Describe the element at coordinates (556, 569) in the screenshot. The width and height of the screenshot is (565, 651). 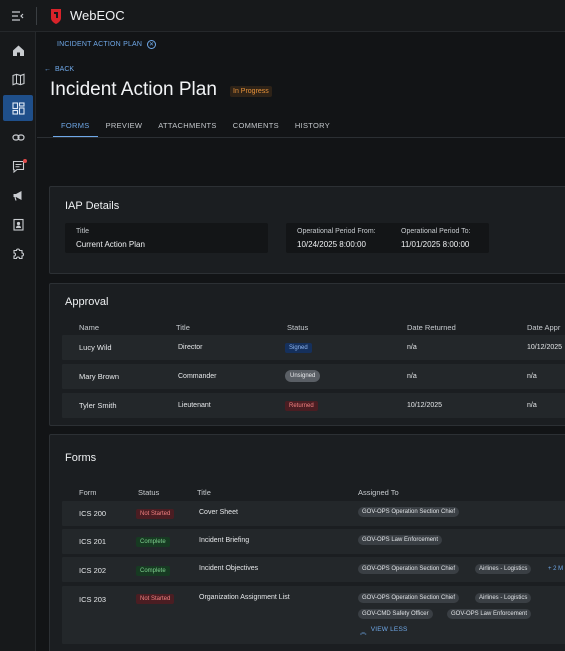
I see `show-more-link: + 2 M` at that location.